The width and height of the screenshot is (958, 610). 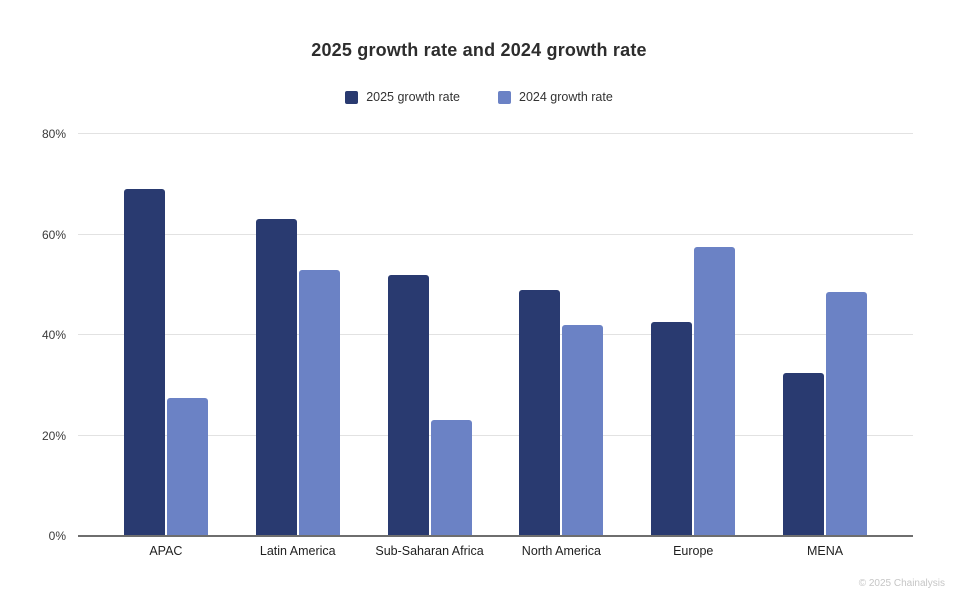 I want to click on y-tick-label-20: 20%, so click(x=53, y=435).